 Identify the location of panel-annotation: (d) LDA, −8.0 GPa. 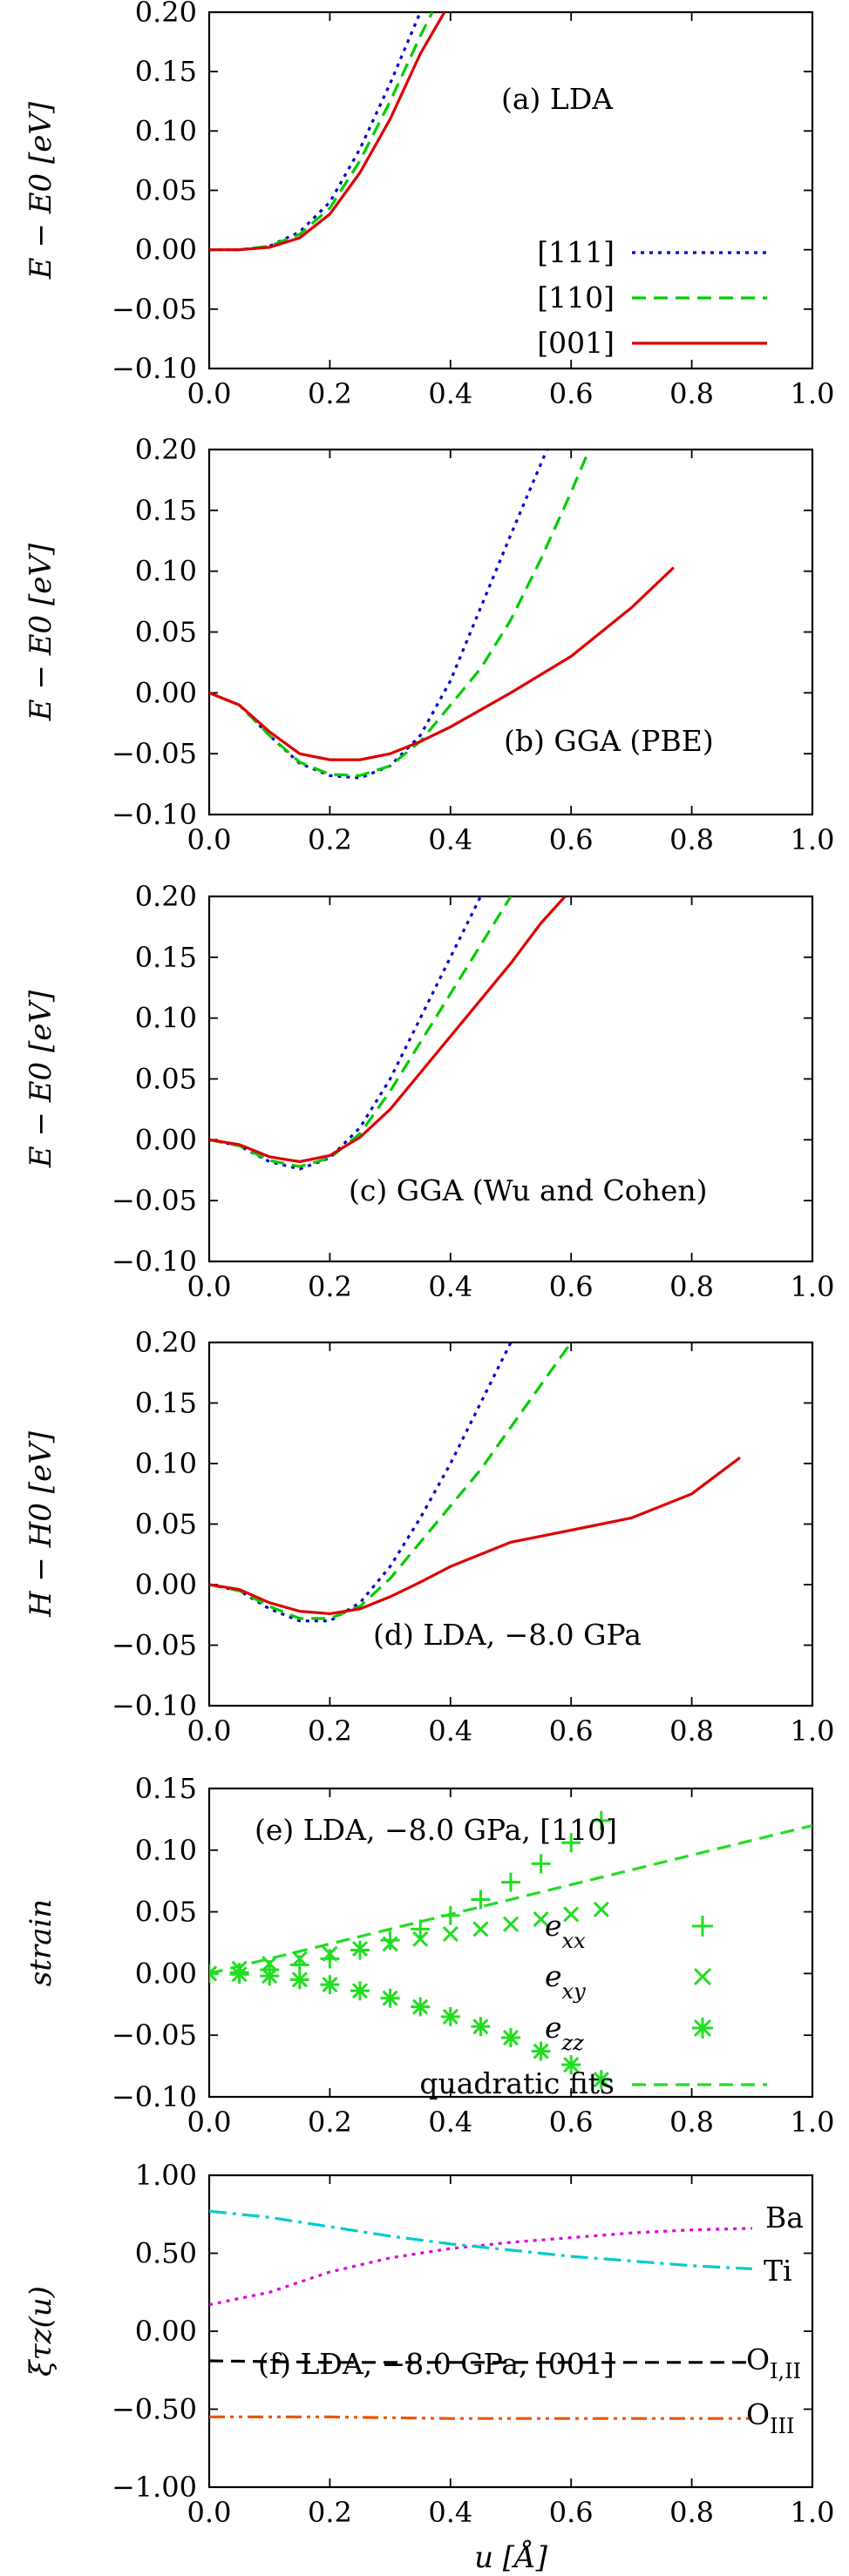
(507, 1635).